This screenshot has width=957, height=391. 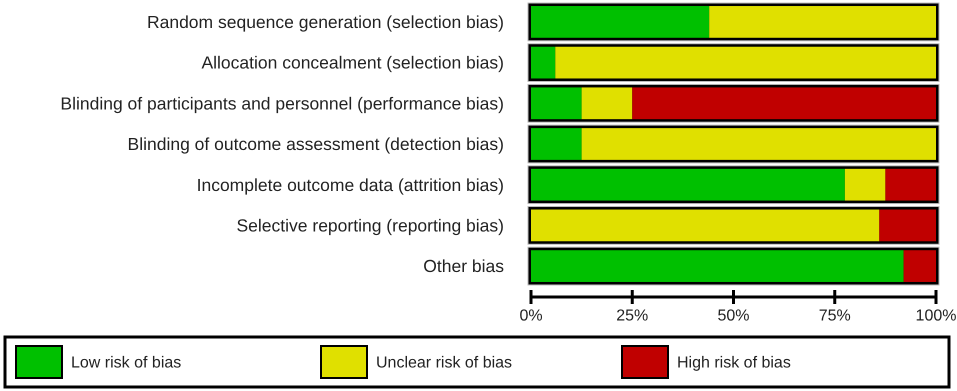 I want to click on legend-label: Low risk of bias, so click(x=126, y=363).